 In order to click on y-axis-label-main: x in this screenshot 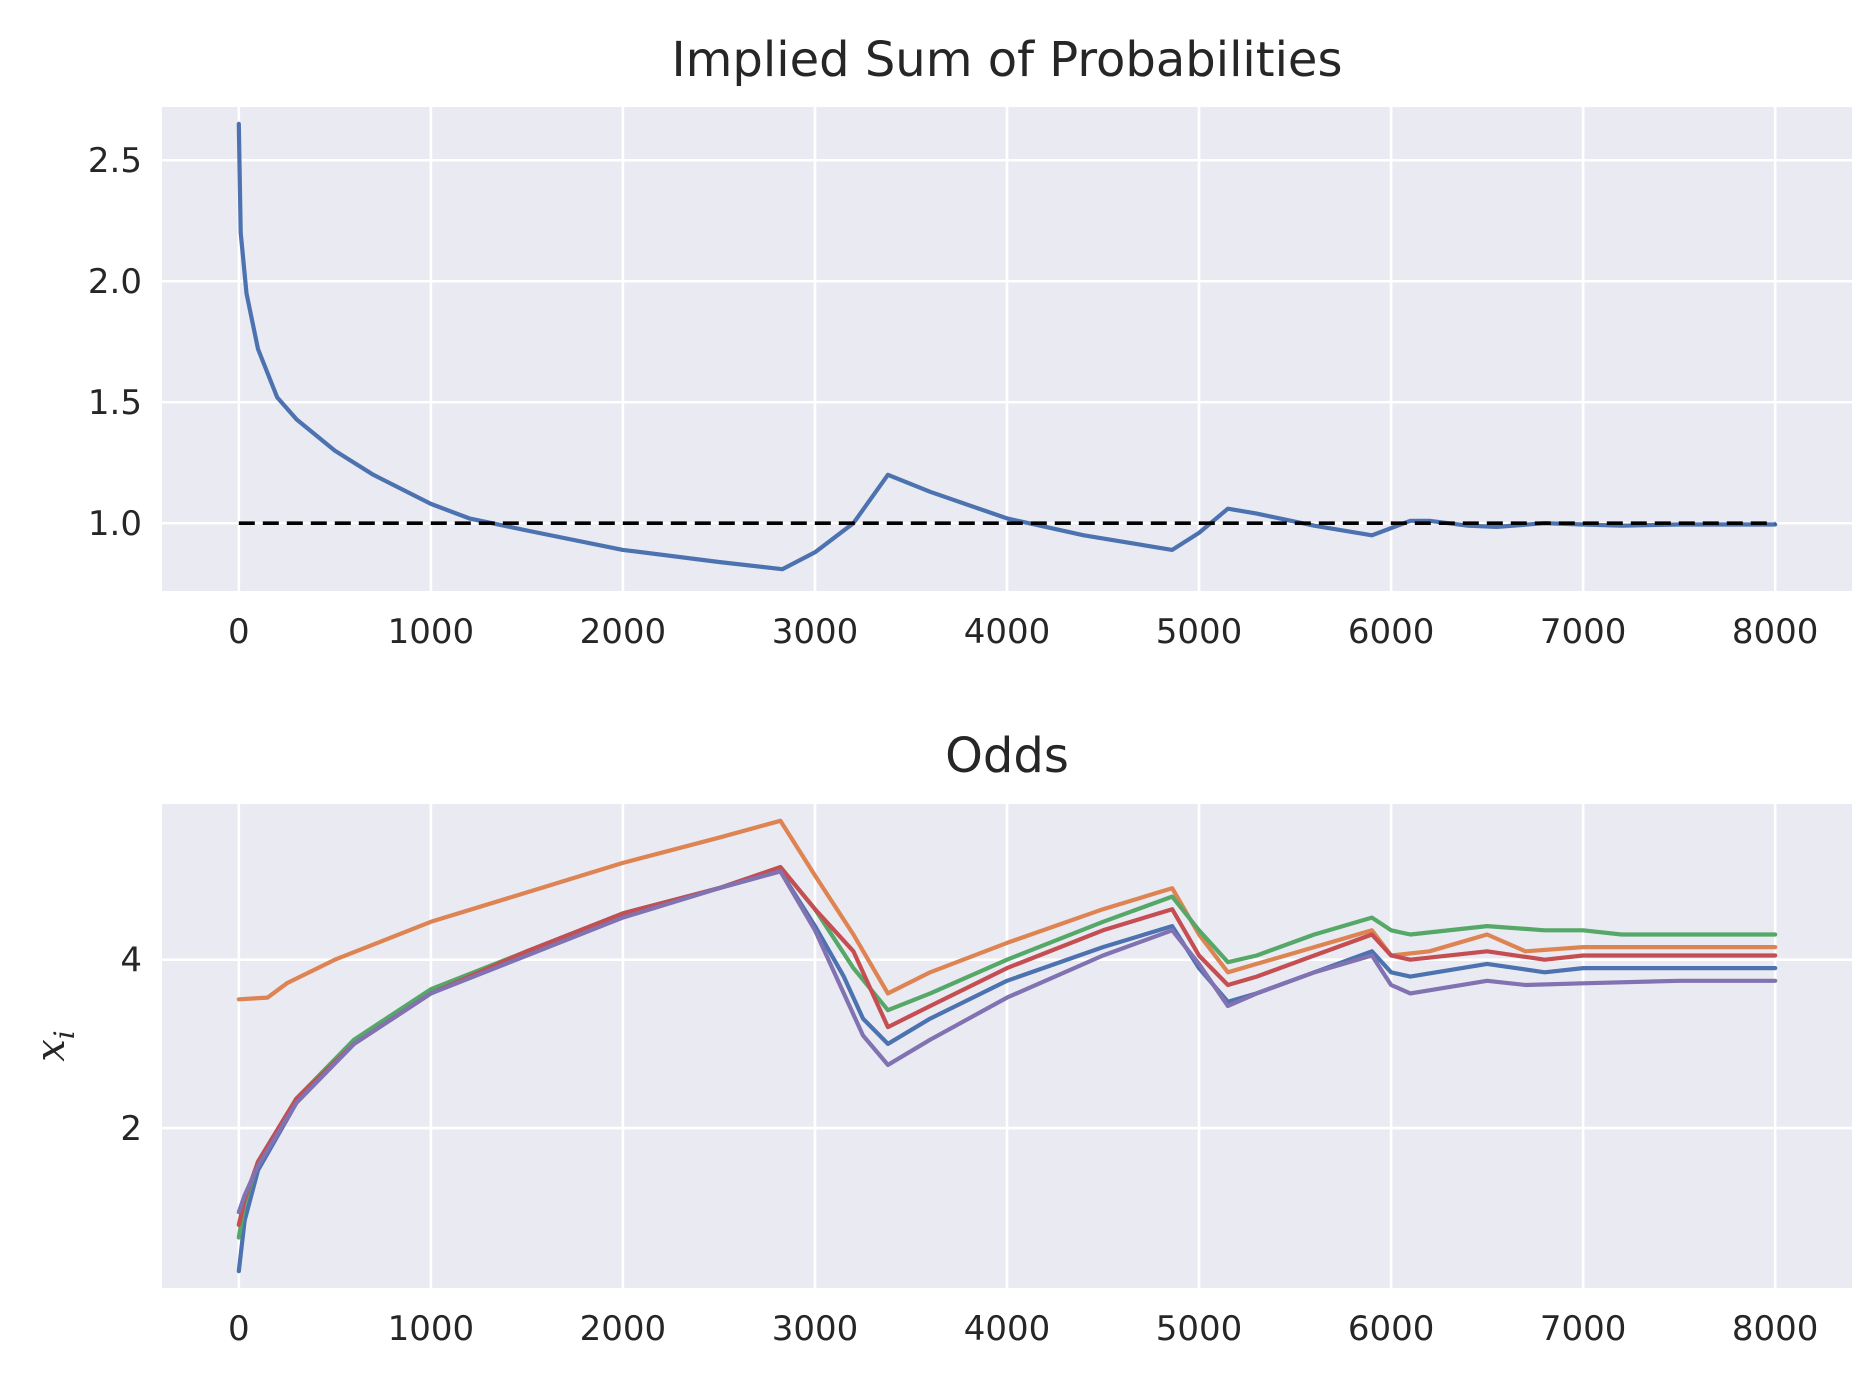, I will do `click(51, 1050)`.